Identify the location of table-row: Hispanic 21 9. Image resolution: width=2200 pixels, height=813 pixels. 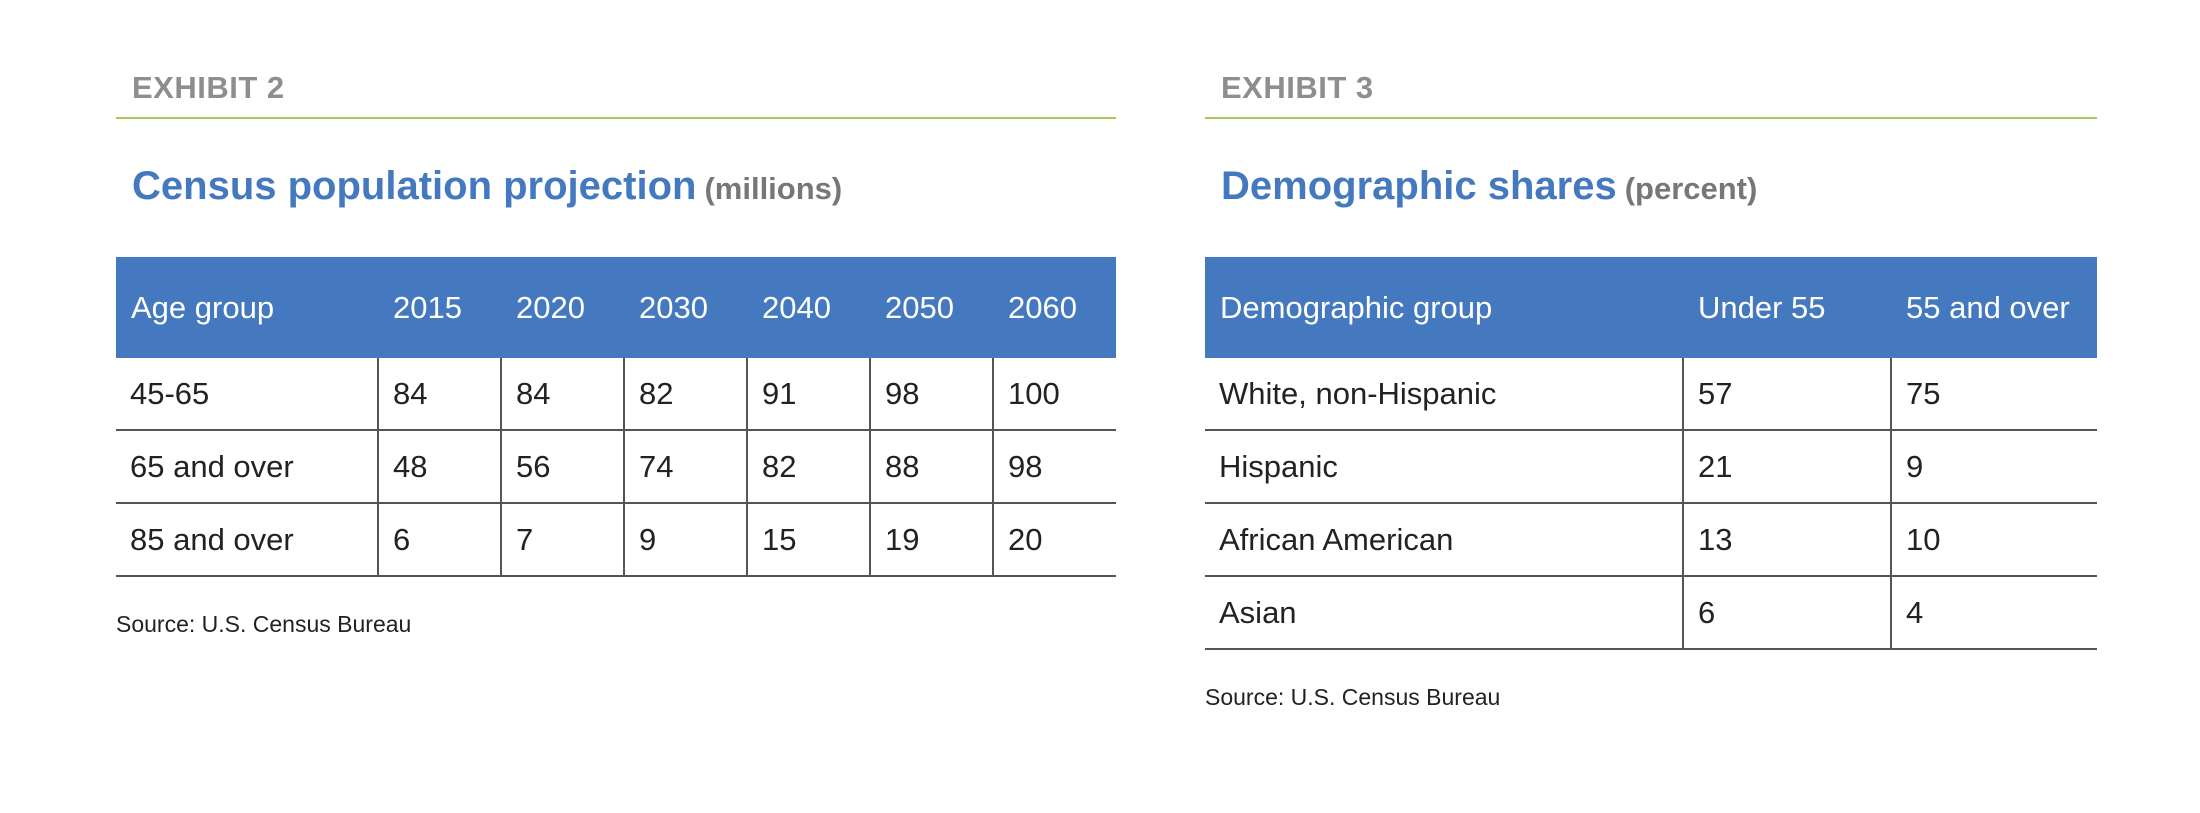
(1651, 467).